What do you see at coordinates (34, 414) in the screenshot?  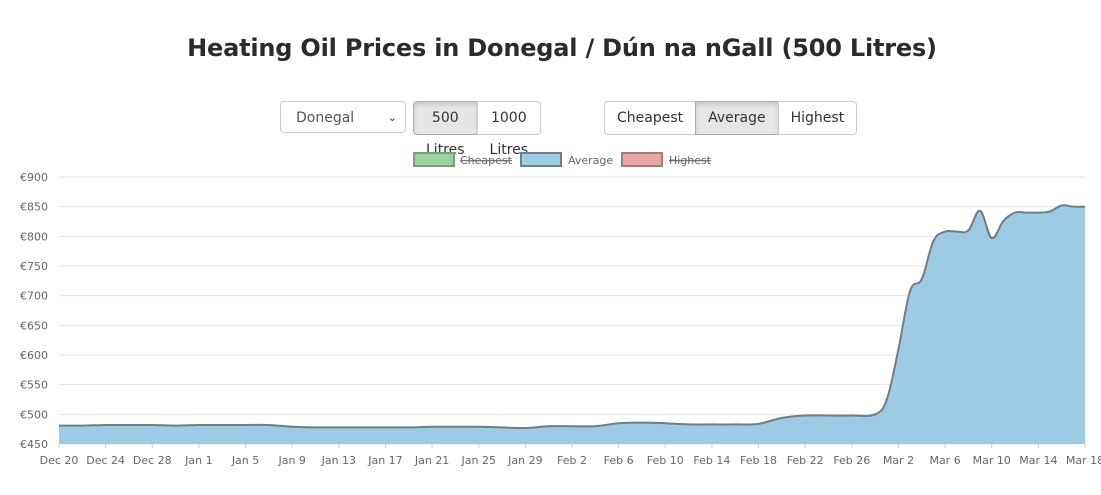 I see `y-tick-label: €500` at bounding box center [34, 414].